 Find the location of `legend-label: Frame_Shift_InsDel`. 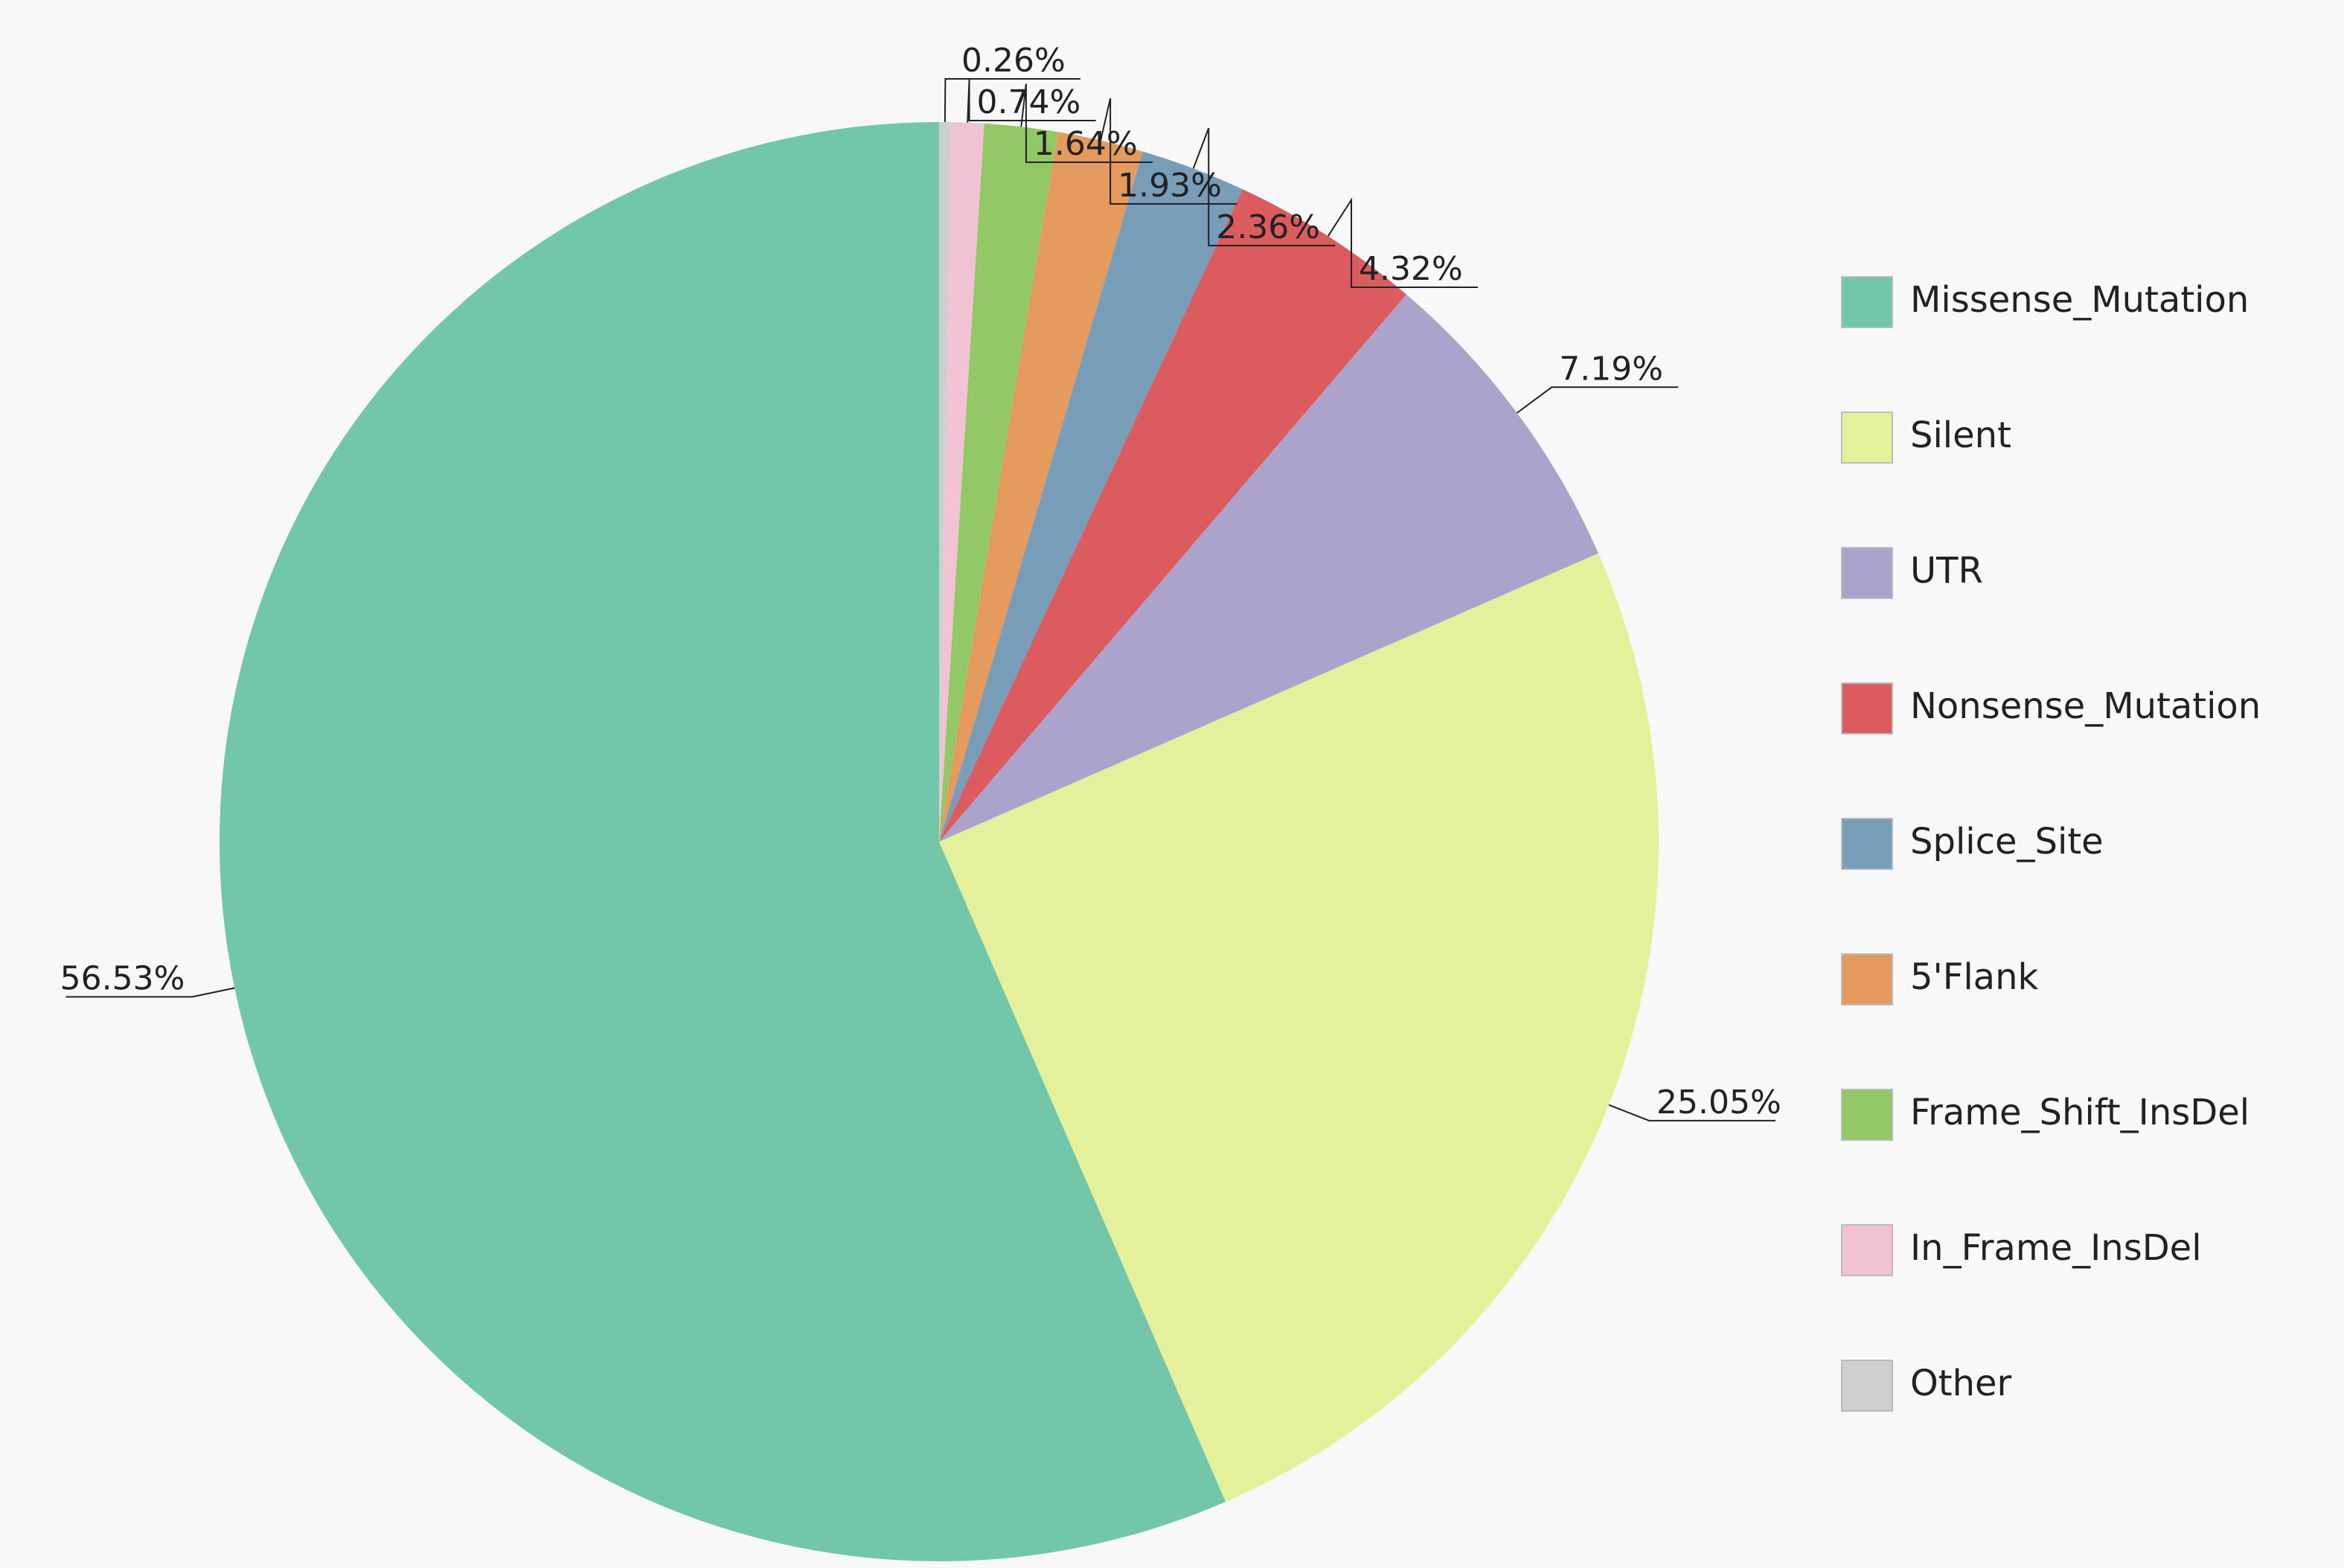

legend-label: Frame_Shift_InsDel is located at coordinates (2079, 1112).